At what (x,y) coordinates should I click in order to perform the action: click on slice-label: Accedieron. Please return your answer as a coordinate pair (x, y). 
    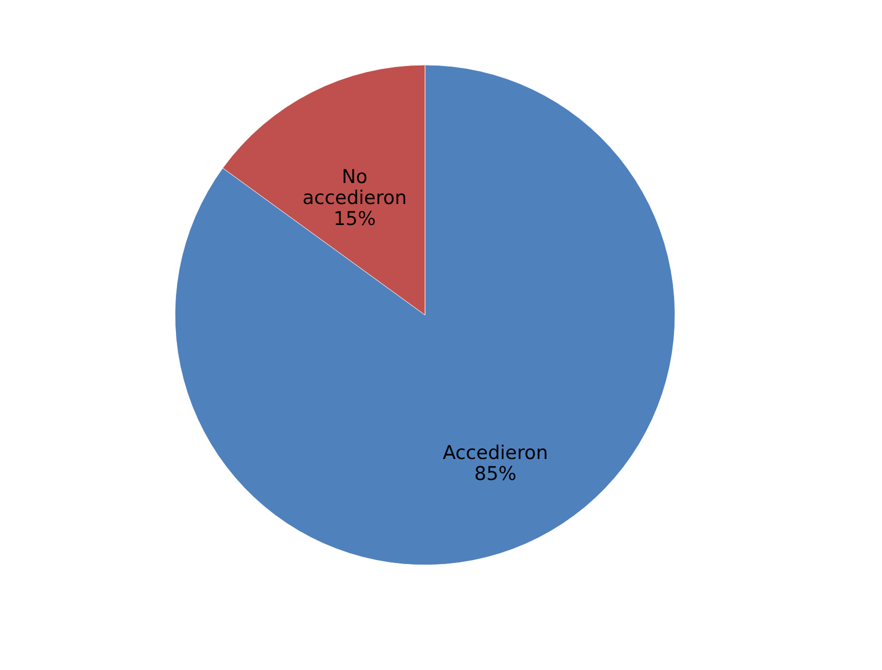
    Looking at the image, I should click on (495, 453).